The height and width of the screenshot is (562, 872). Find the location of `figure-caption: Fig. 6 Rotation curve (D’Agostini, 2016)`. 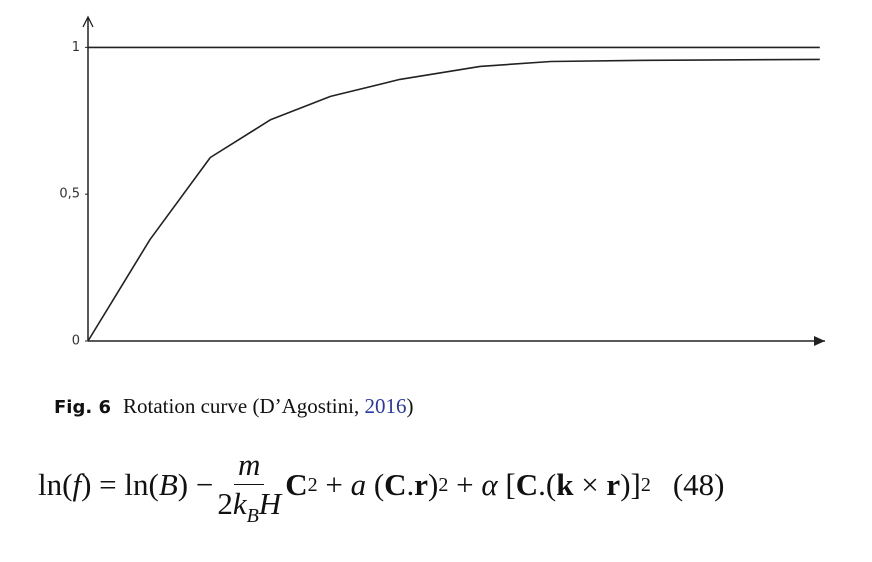

figure-caption: Fig. 6 Rotation curve (D’Agostini, 2016) is located at coordinates (233, 406).